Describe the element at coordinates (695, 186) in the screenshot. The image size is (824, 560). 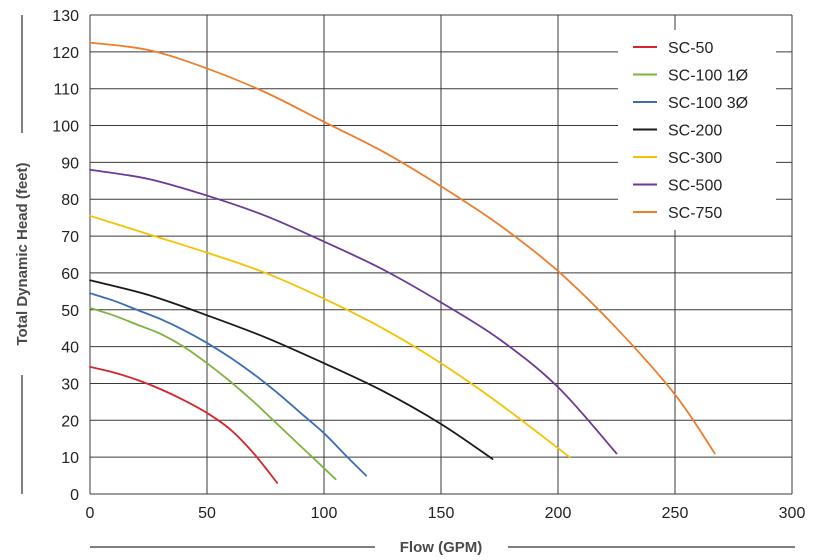
I see `legend-label: SC-500` at that location.